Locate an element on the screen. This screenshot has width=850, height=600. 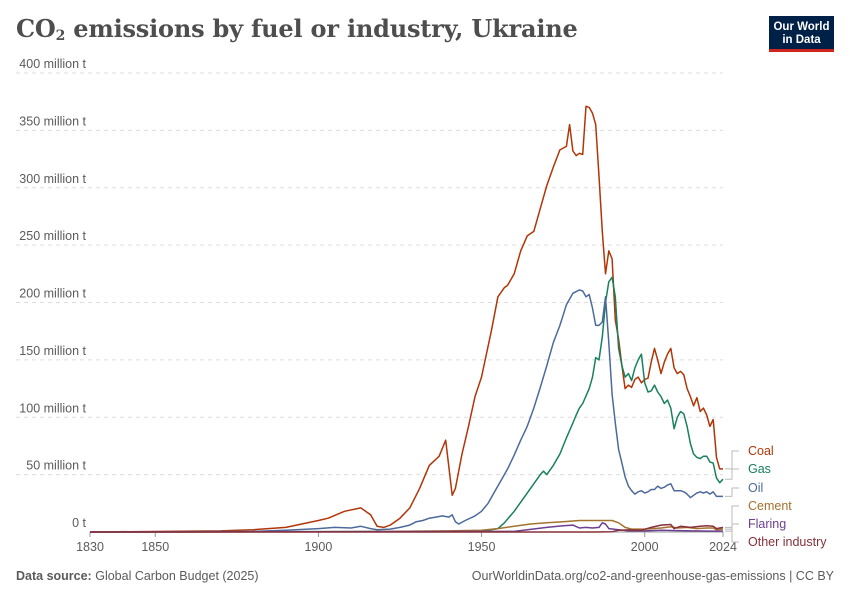
y-tick-label: 200 million t is located at coordinates (52, 294).